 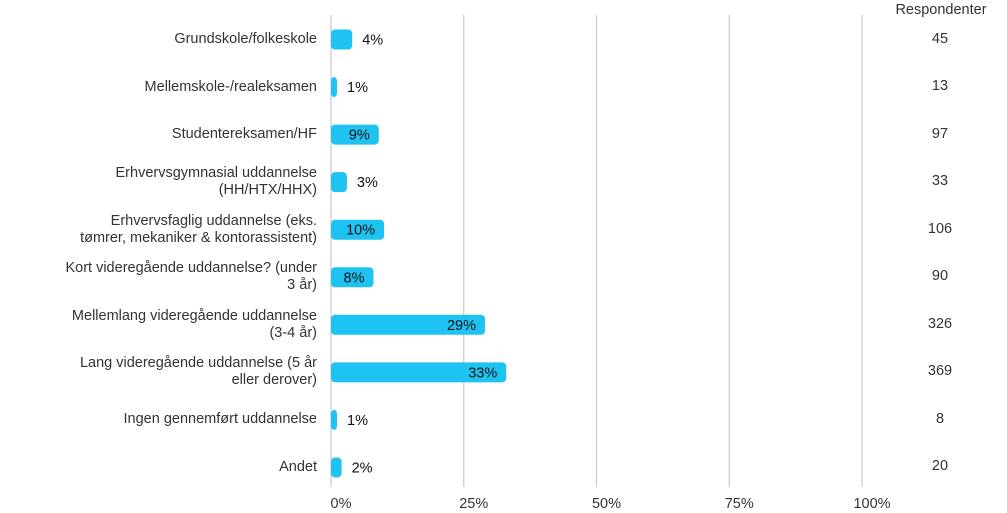 What do you see at coordinates (940, 466) in the screenshot?
I see `respondents-value: 20` at bounding box center [940, 466].